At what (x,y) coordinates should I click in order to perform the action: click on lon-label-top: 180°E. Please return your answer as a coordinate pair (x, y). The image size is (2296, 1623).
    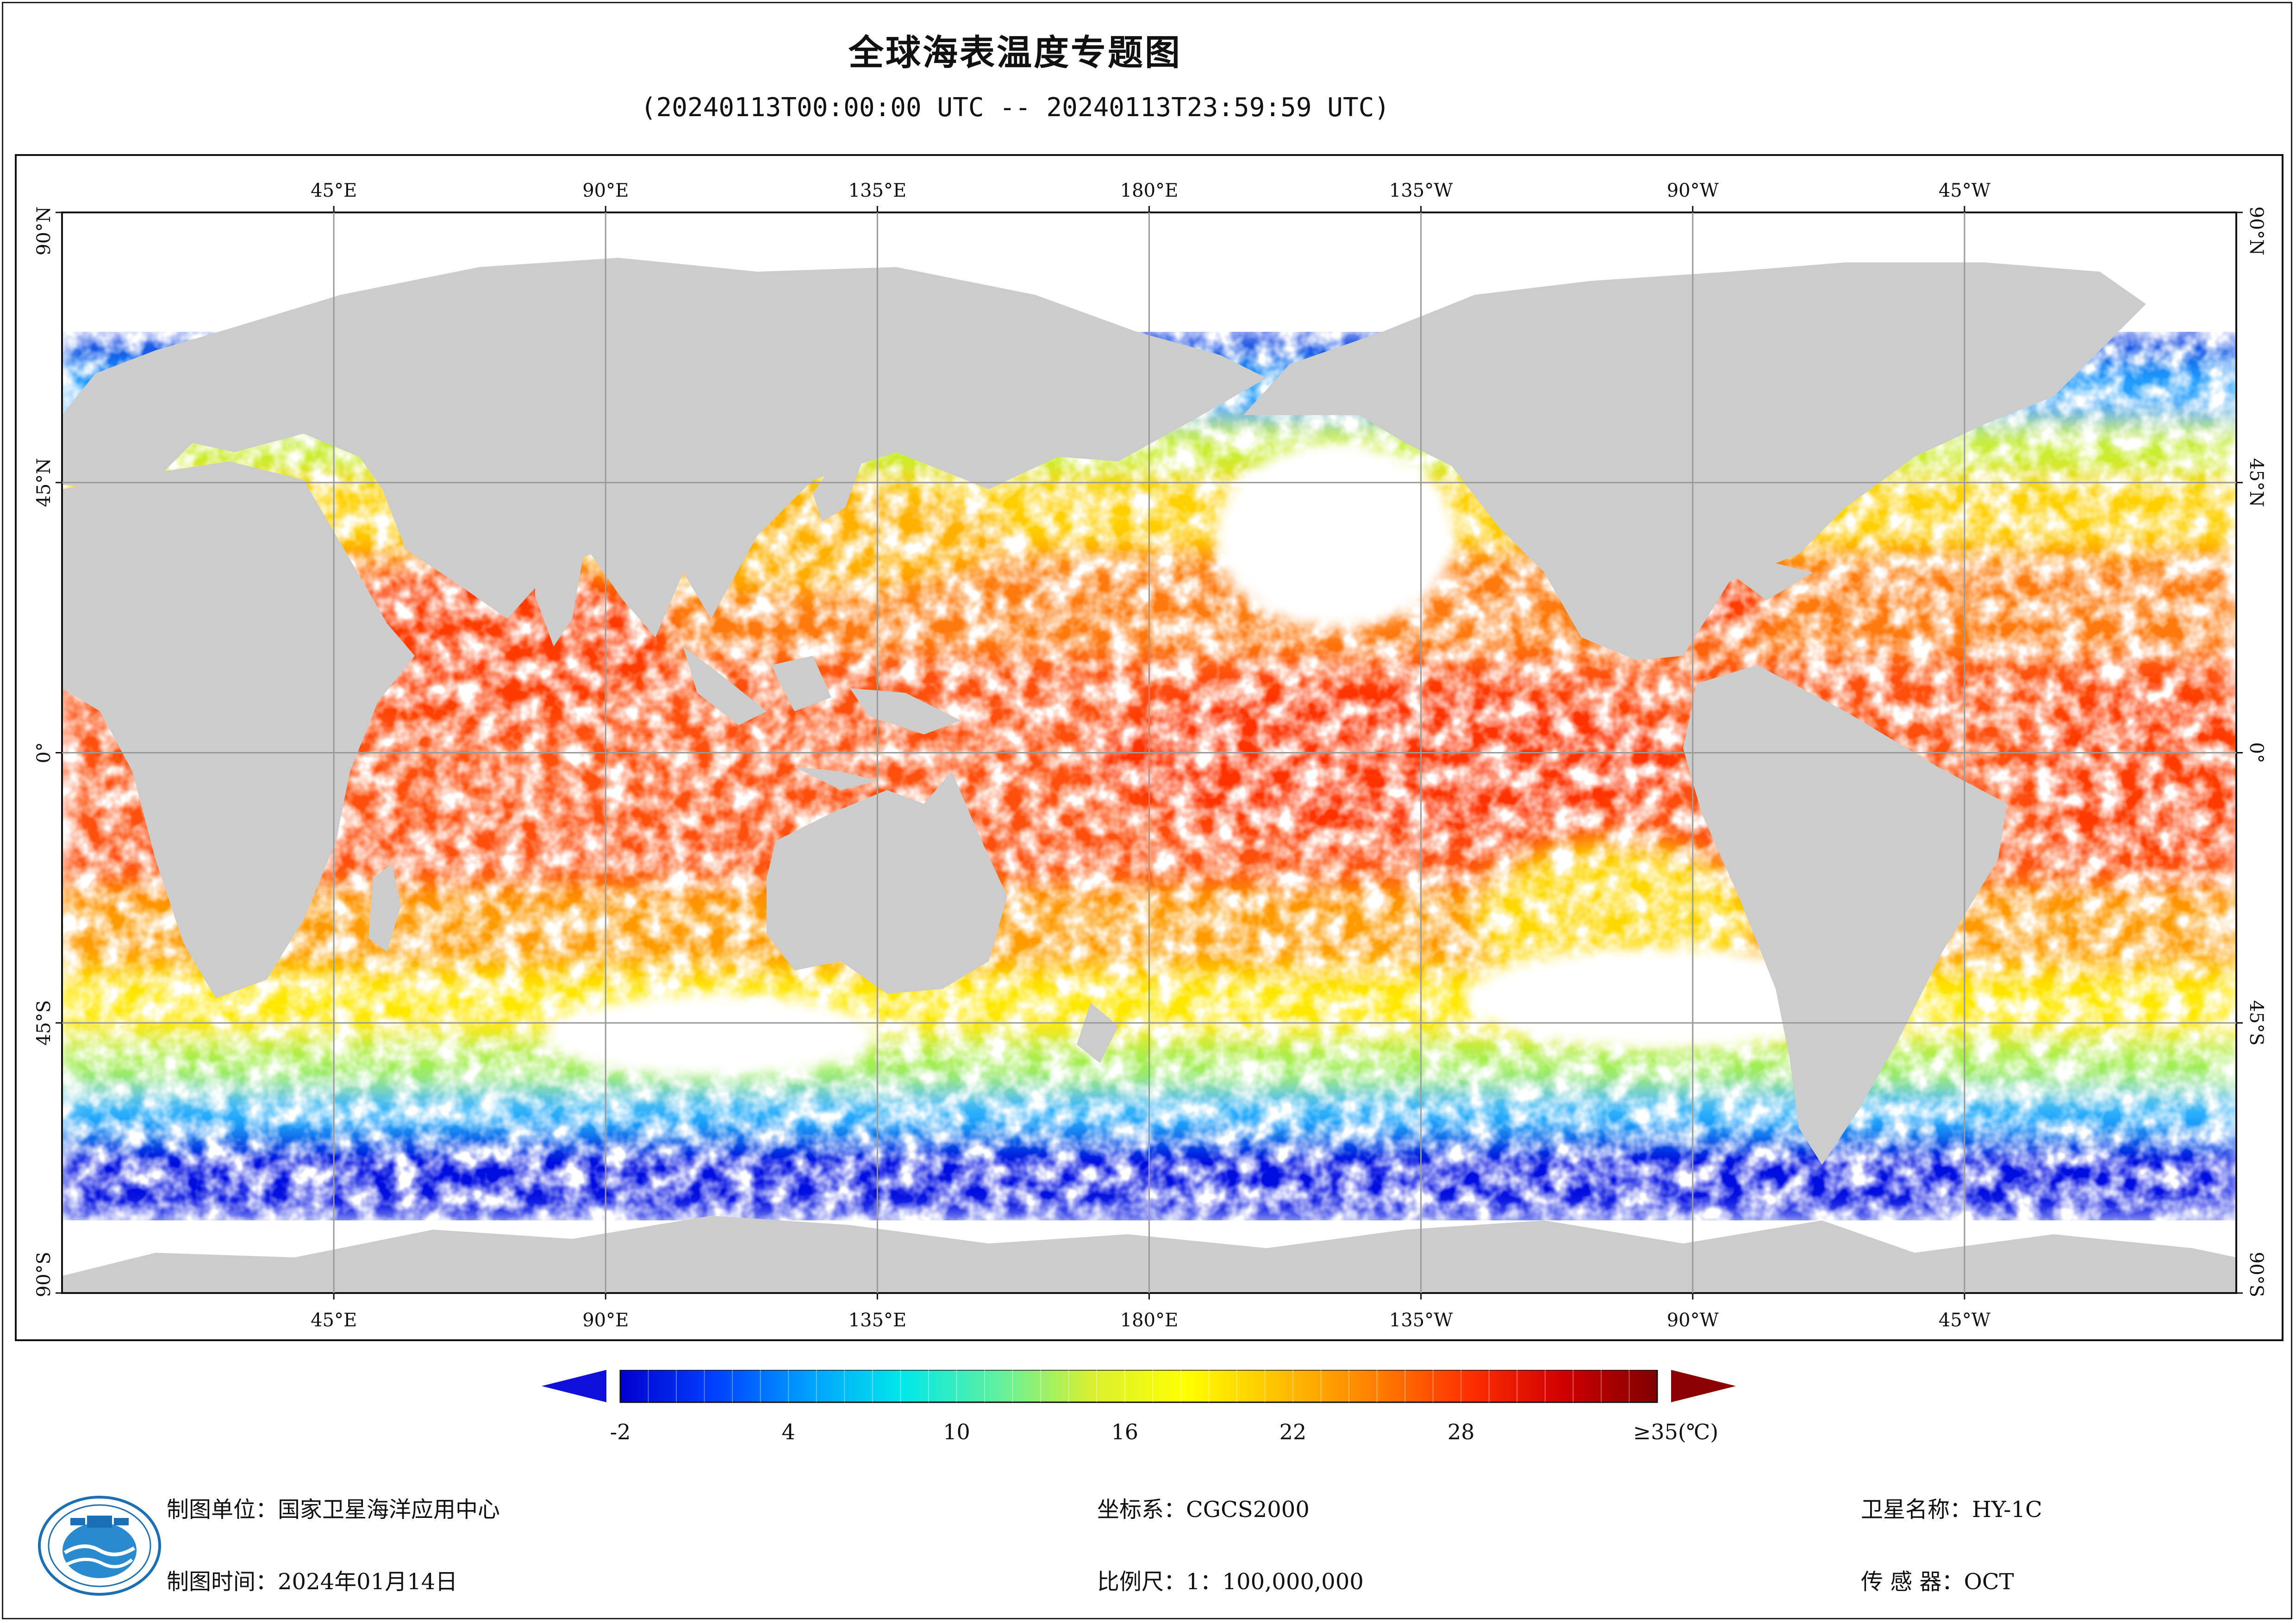
    Looking at the image, I should click on (1149, 190).